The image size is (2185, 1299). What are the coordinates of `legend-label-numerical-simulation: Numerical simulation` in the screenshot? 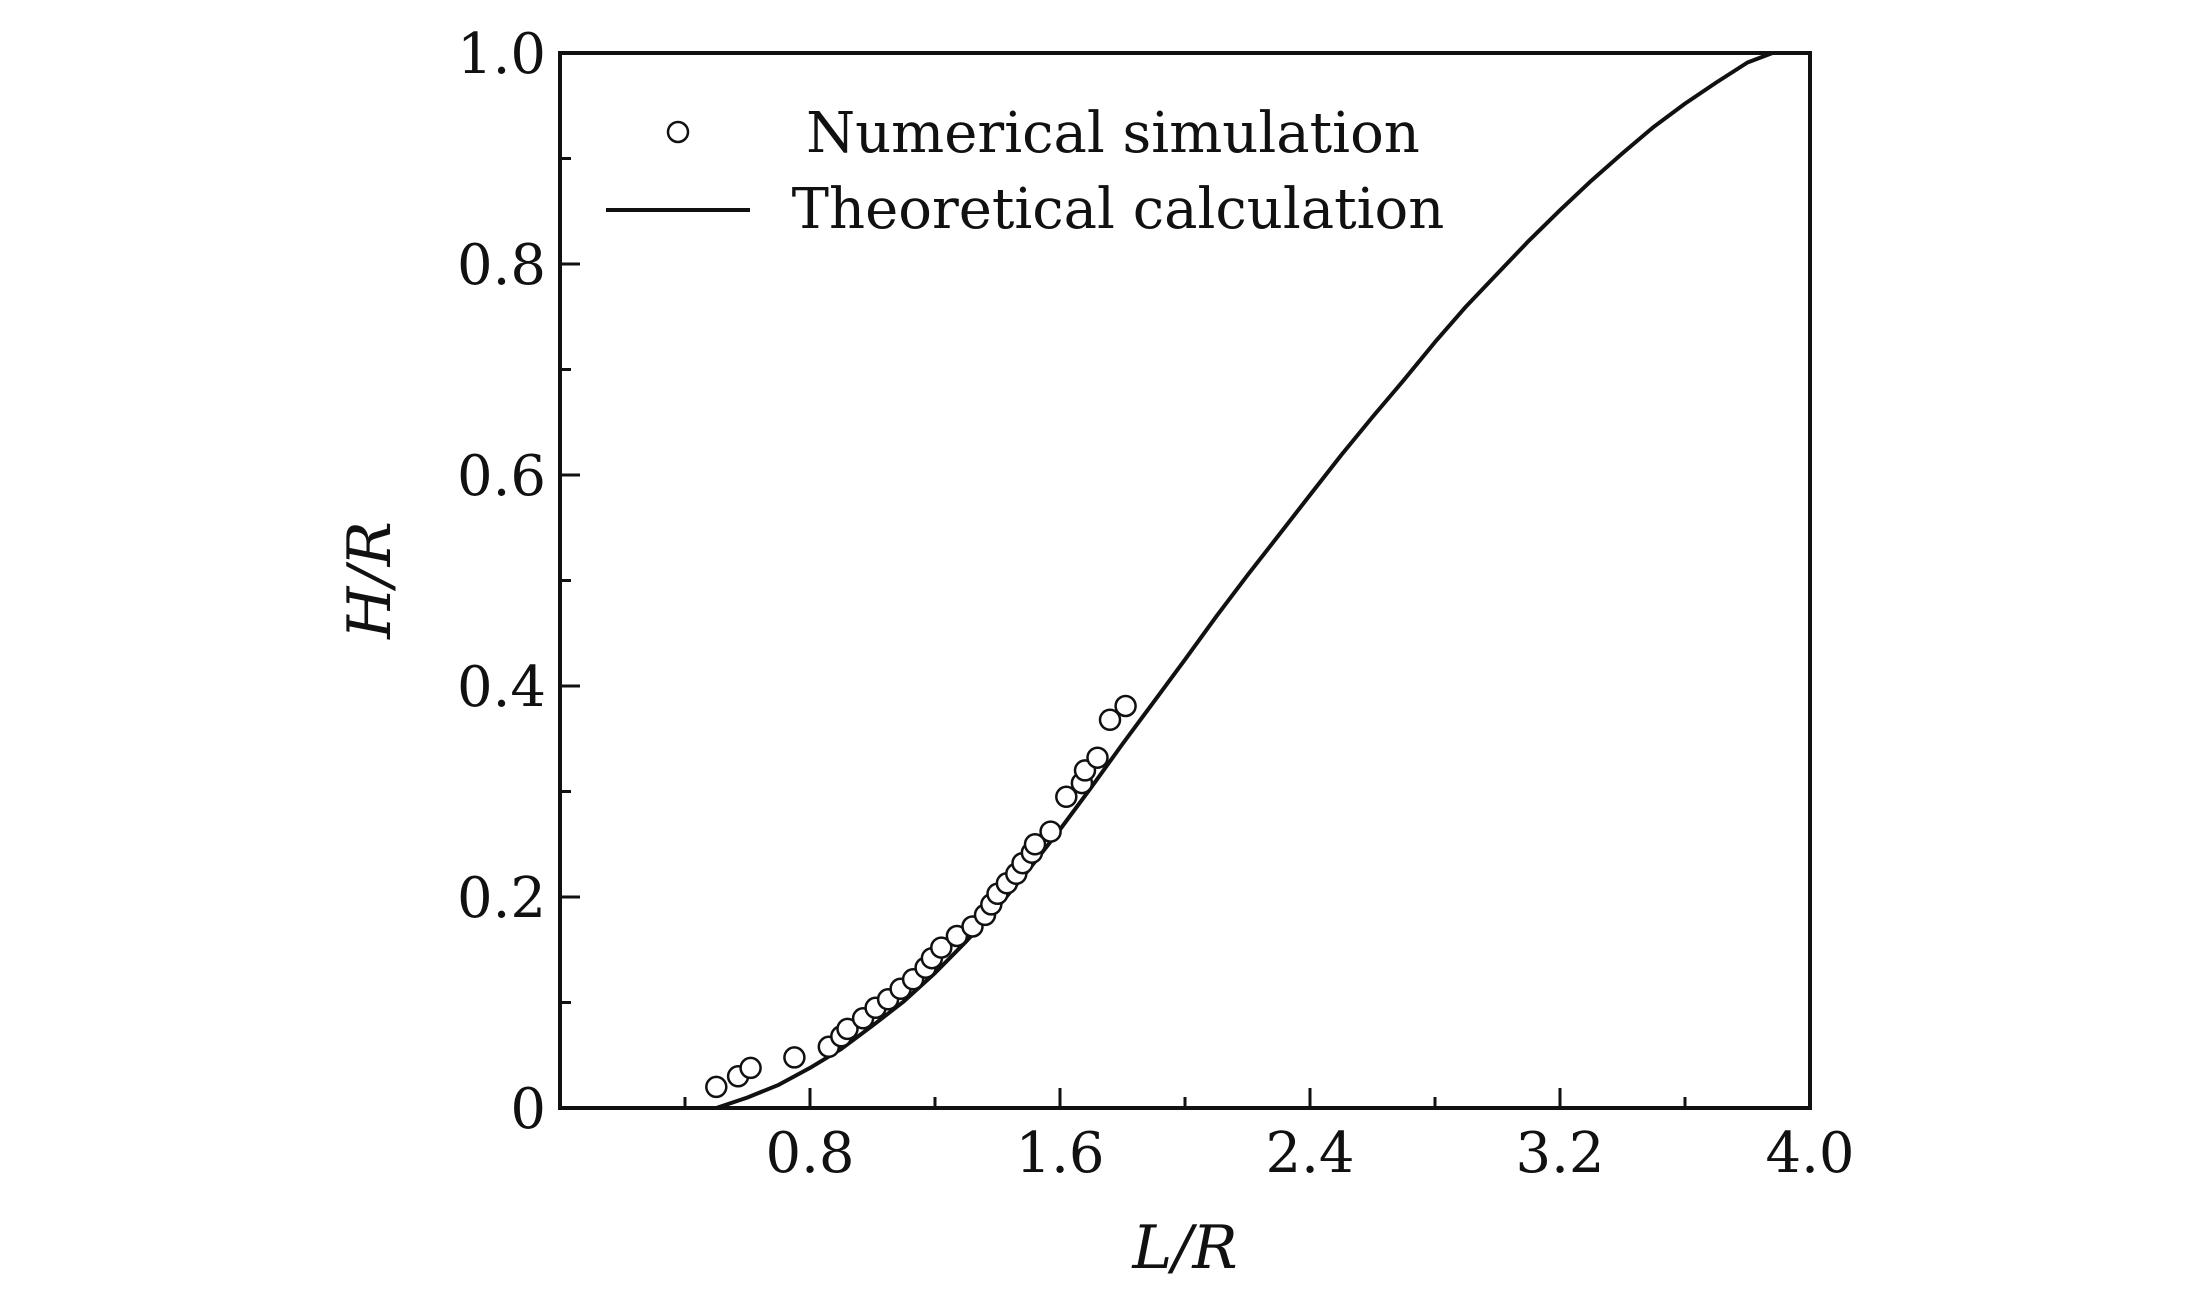 It's located at (1113, 133).